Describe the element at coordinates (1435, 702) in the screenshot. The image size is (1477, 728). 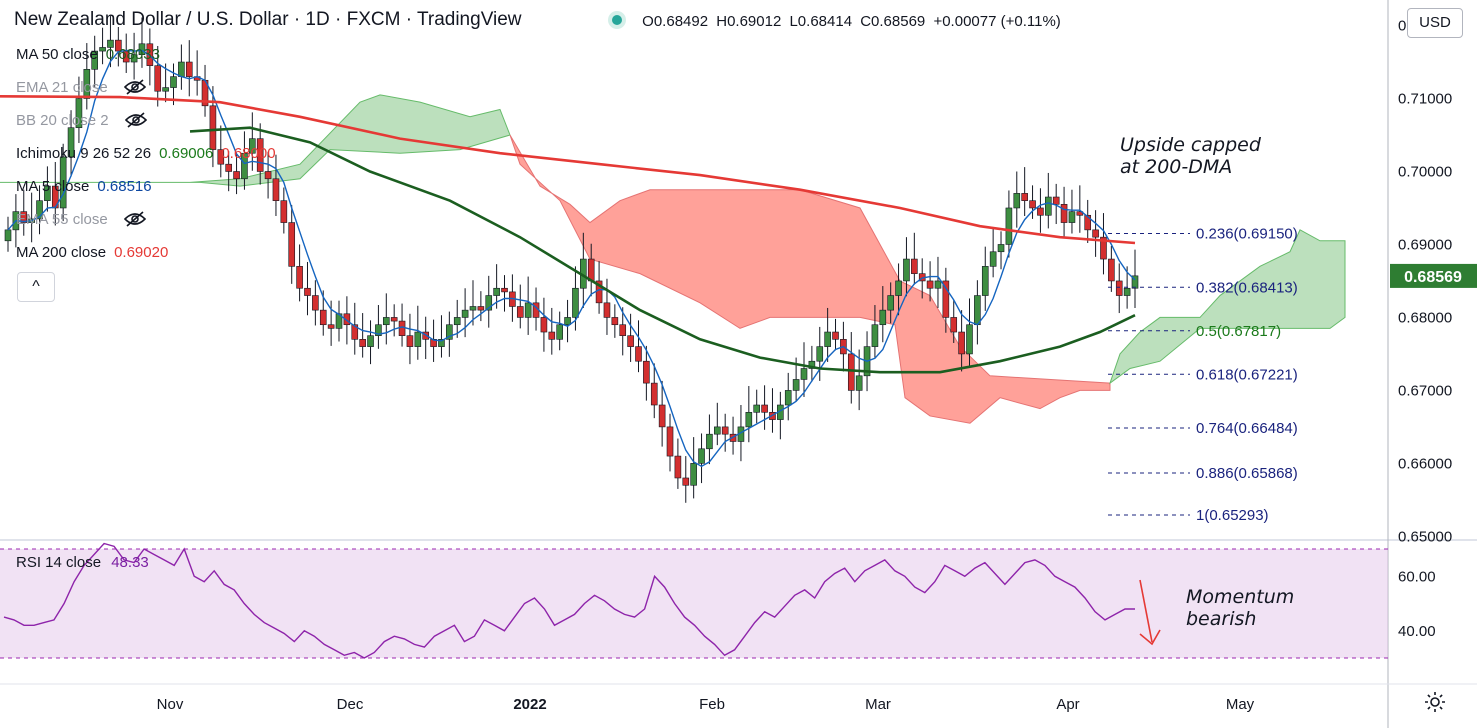
I see `settings-gear-icon` at that location.